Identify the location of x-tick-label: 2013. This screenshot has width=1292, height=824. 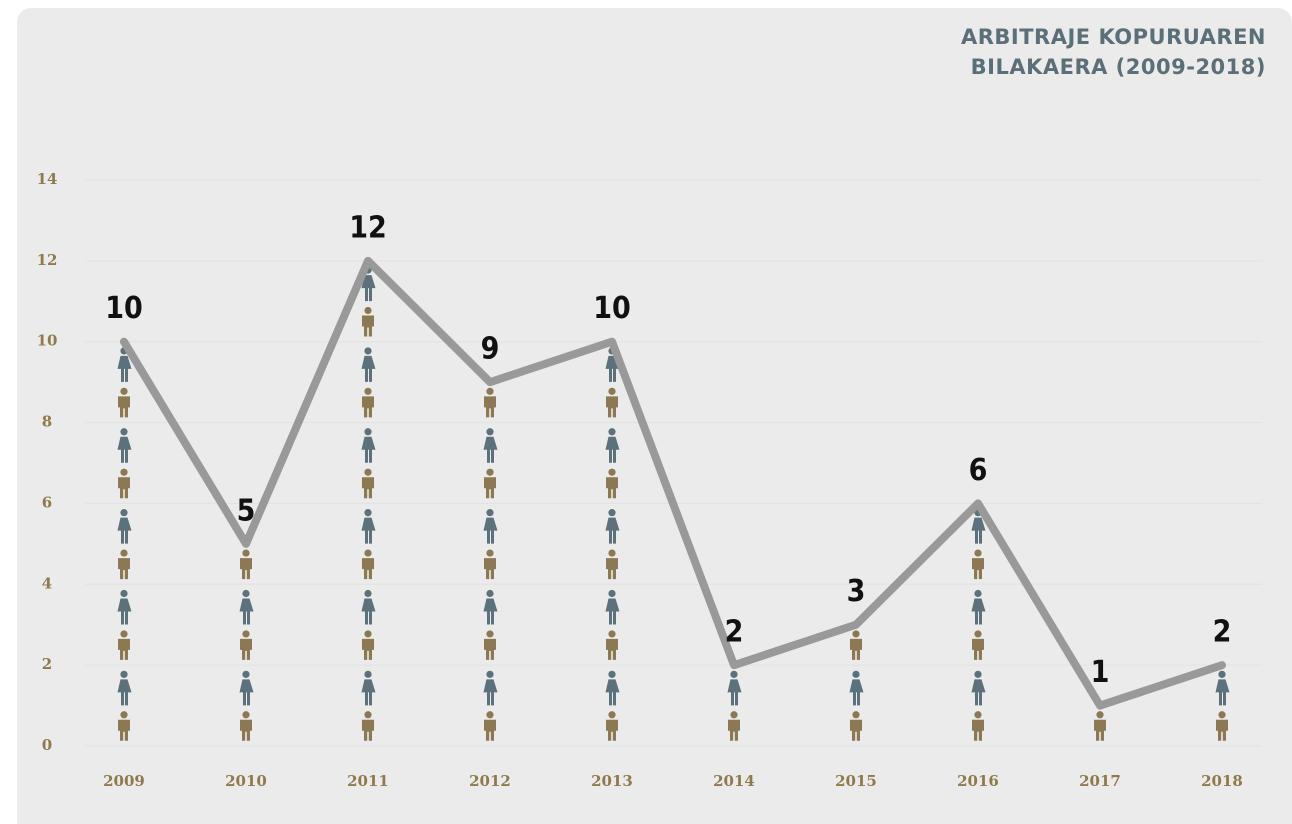
(612, 781).